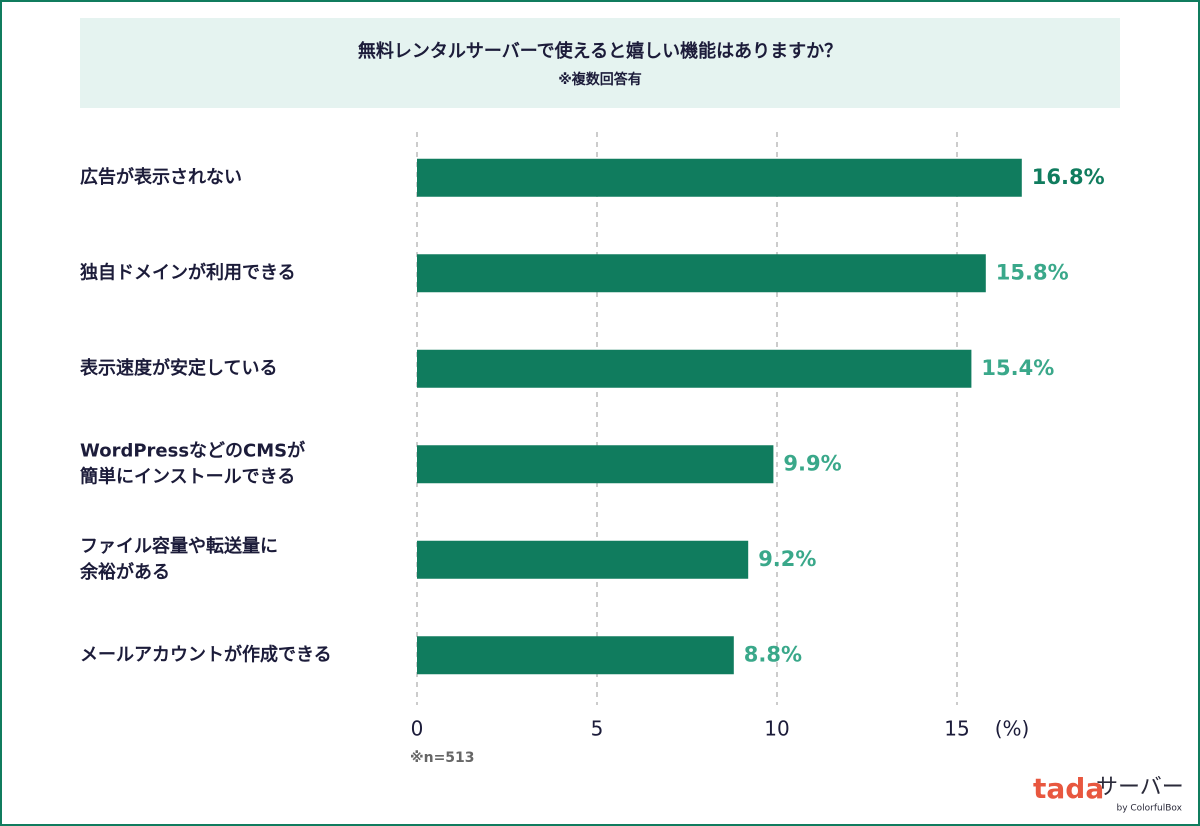 This screenshot has height=826, width=1200. Describe the element at coordinates (787, 559) in the screenshot. I see `value-label: 9.2%` at that location.